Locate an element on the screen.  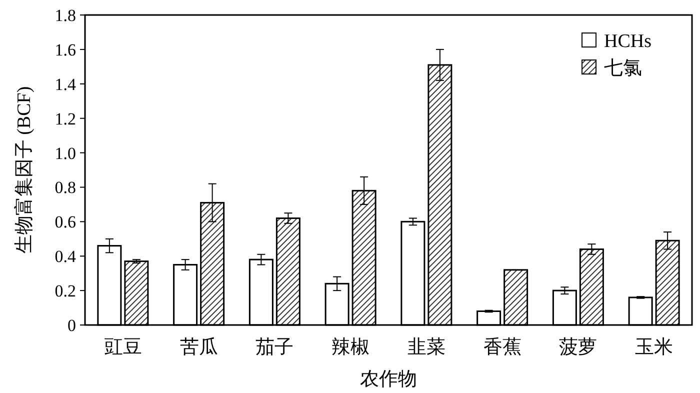
x-tick-label: 辣椒 is located at coordinates (351, 347).